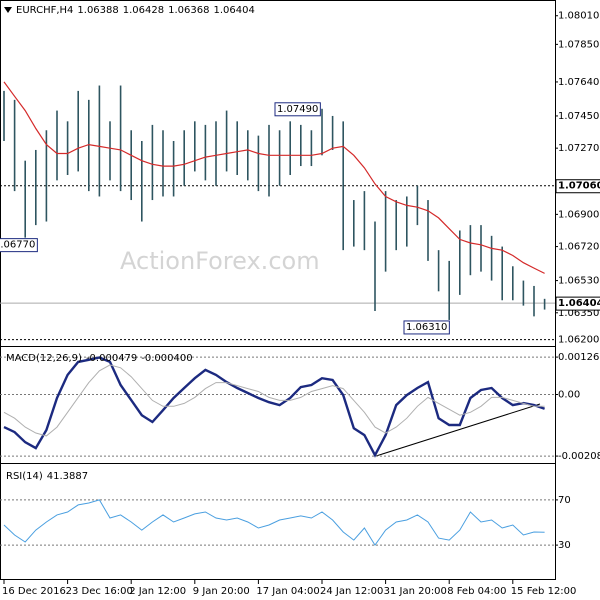 This screenshot has width=600, height=600. What do you see at coordinates (578, 247) in the screenshot?
I see `y-tick-label: 1.06720` at bounding box center [578, 247].